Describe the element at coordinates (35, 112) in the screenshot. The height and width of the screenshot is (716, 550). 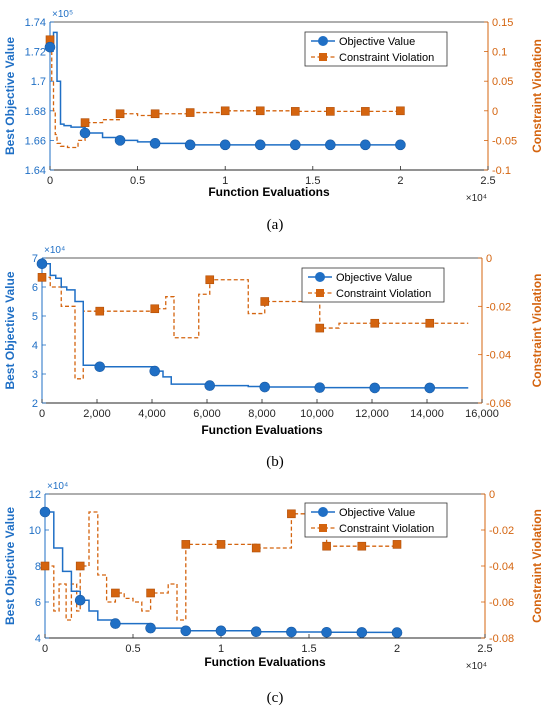
I see `panel-a-left-y-tick-label: 1.68` at that location.